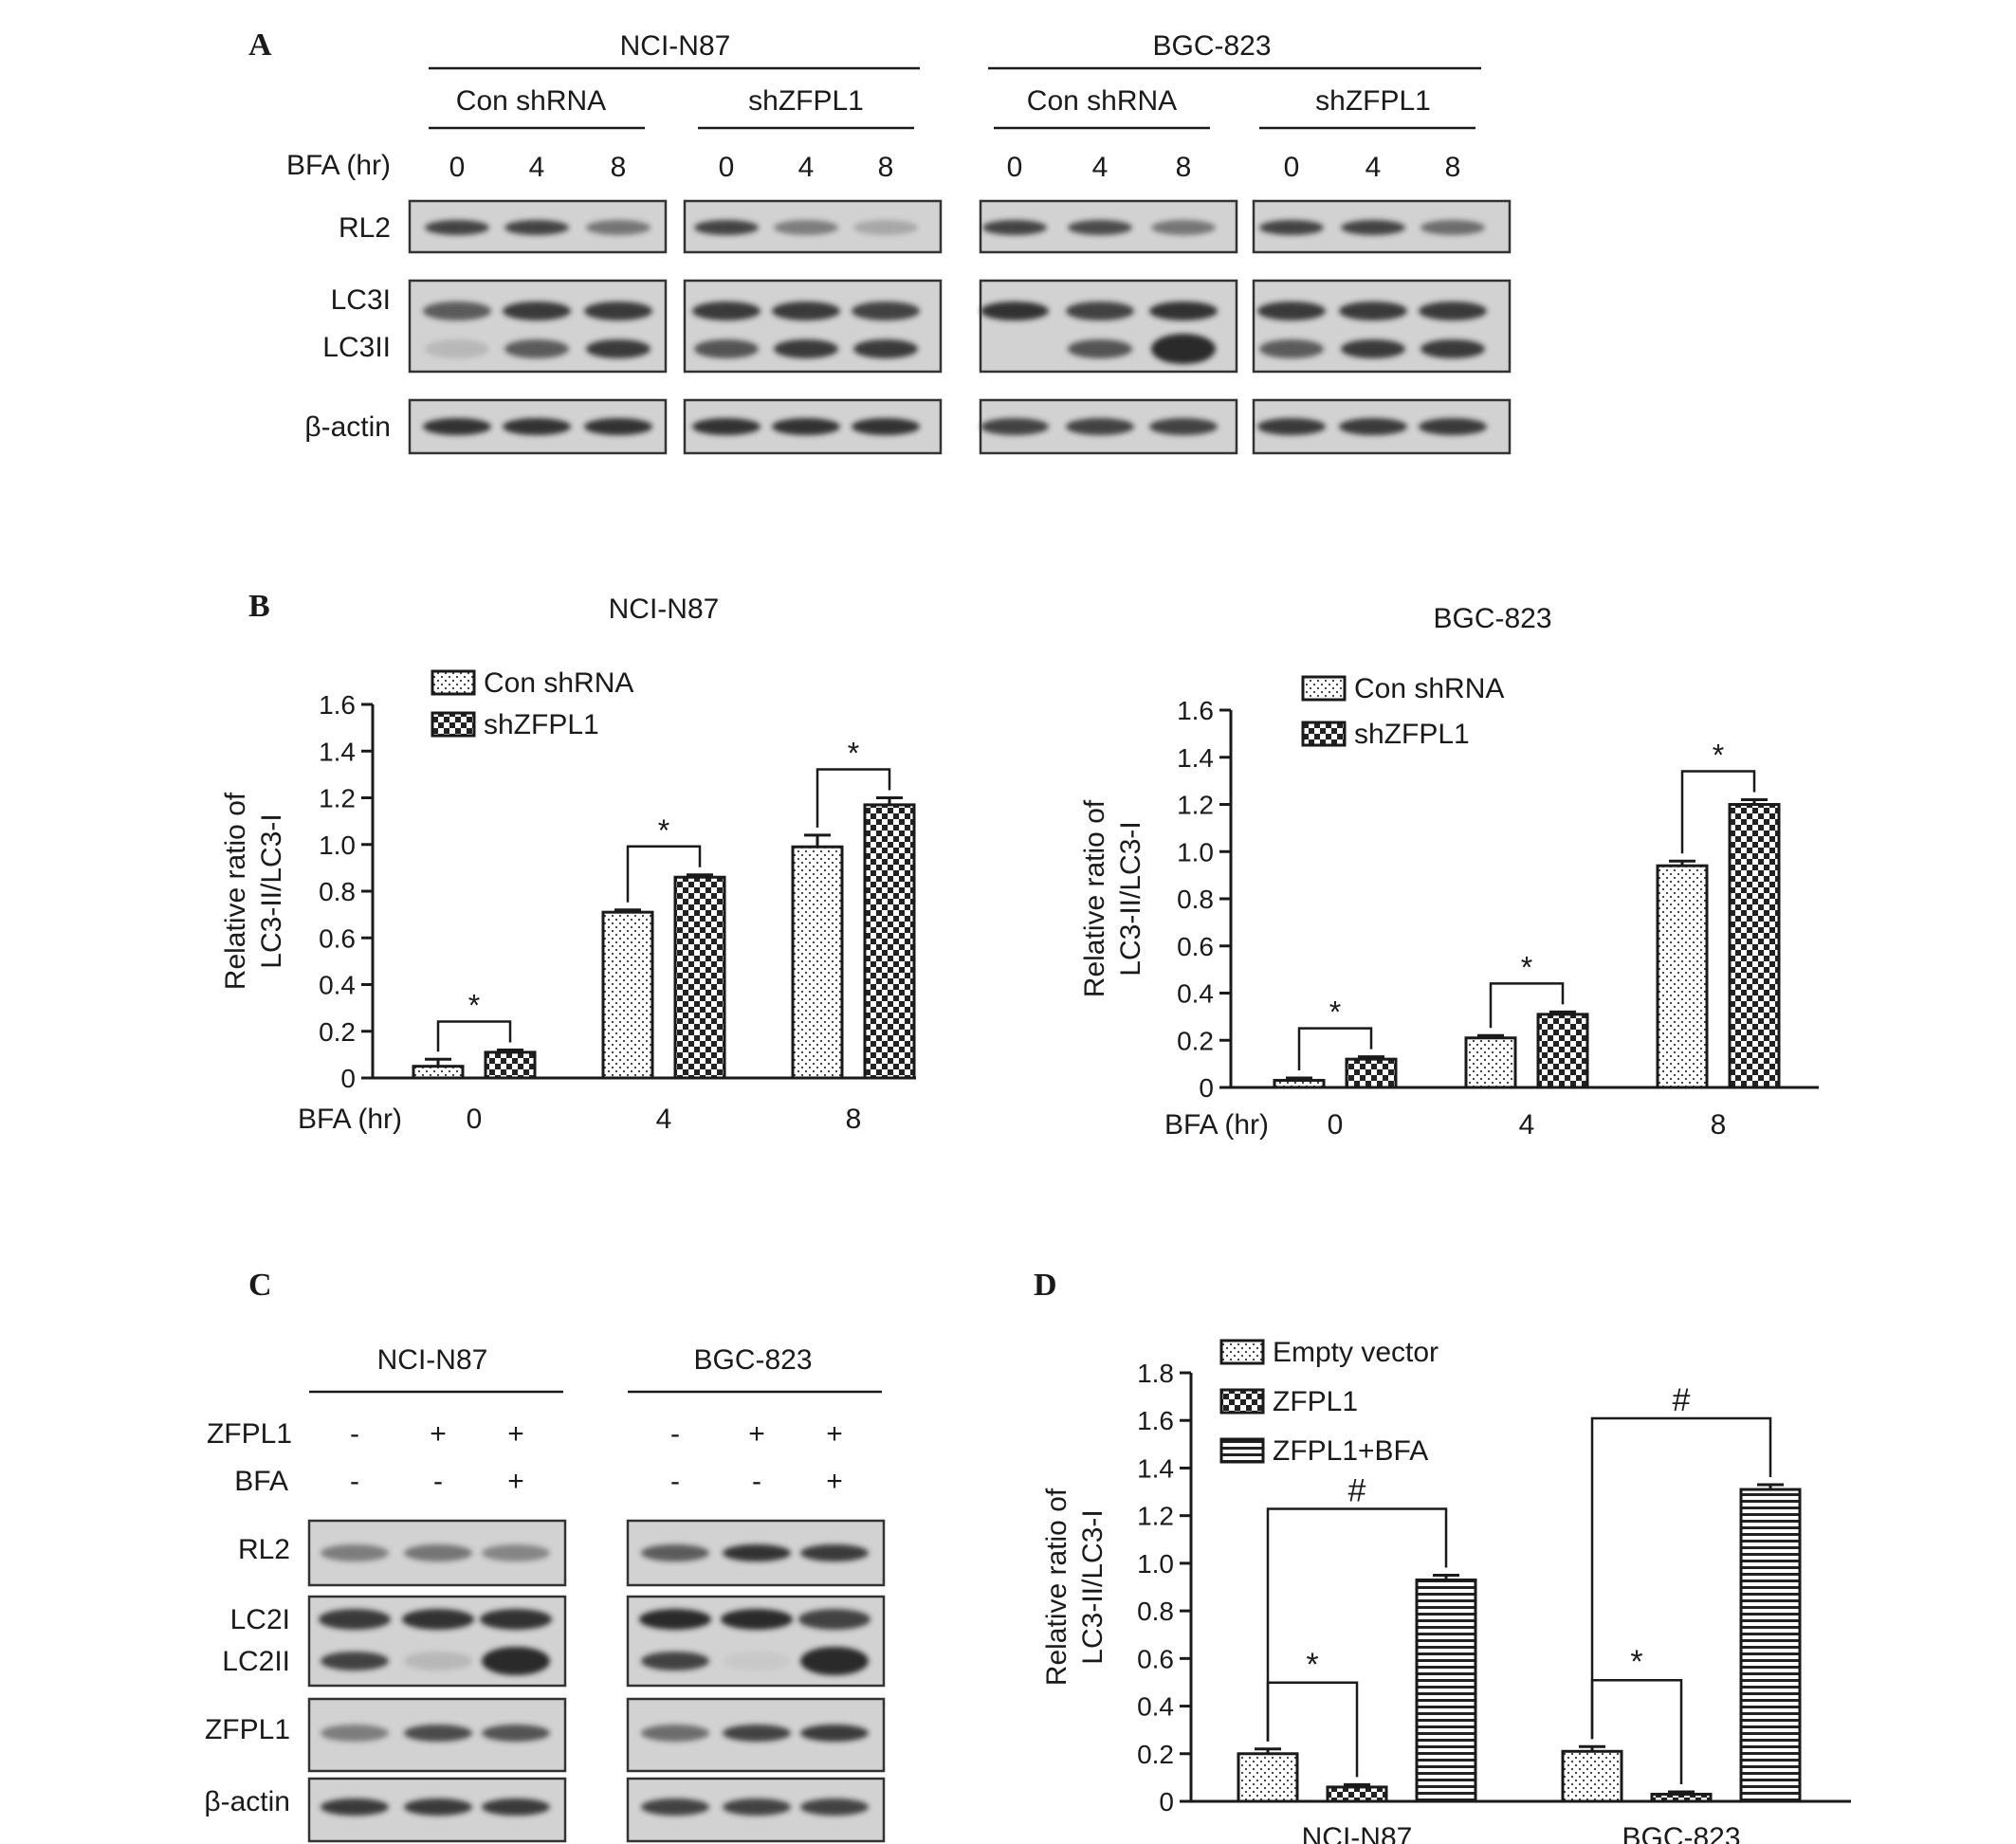 The image size is (2016, 1844). Describe the element at coordinates (834, 1552) in the screenshot. I see `c-1-rl2-band` at that location.